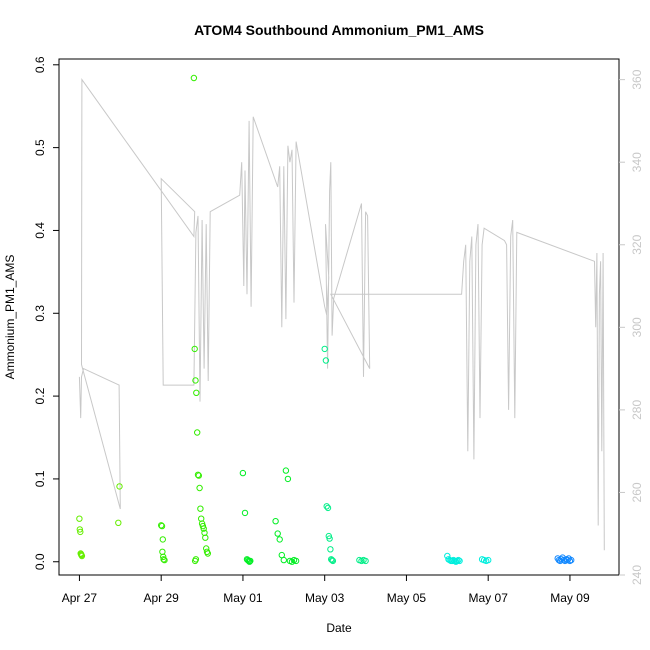  What do you see at coordinates (40, 313) in the screenshot?
I see `y-tick-label: 0.3` at bounding box center [40, 313].